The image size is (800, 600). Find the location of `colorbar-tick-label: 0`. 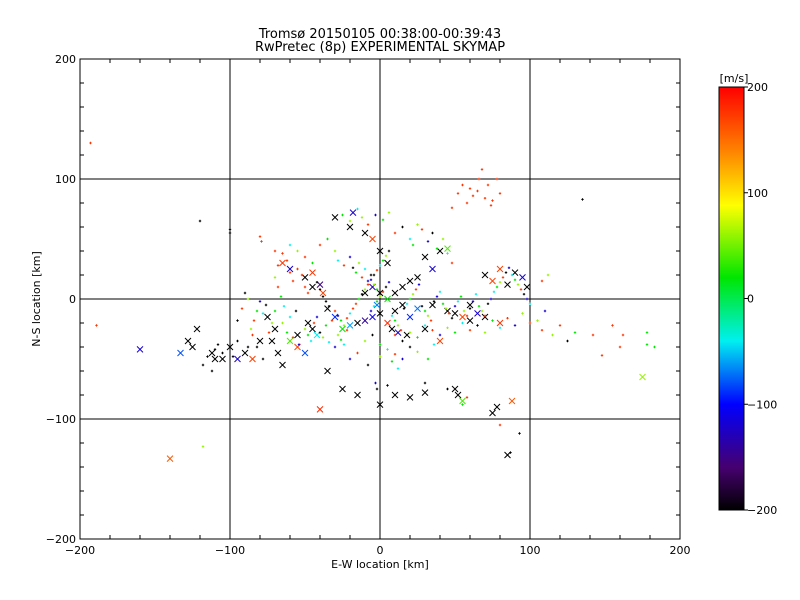

colorbar-tick-label: 0 is located at coordinates (750, 299).